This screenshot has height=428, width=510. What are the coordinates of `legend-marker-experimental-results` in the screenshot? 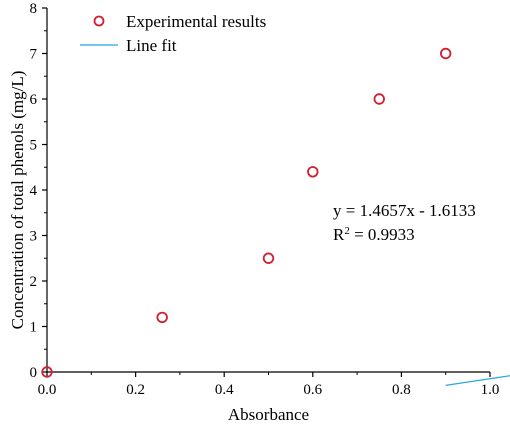 It's located at (99, 21).